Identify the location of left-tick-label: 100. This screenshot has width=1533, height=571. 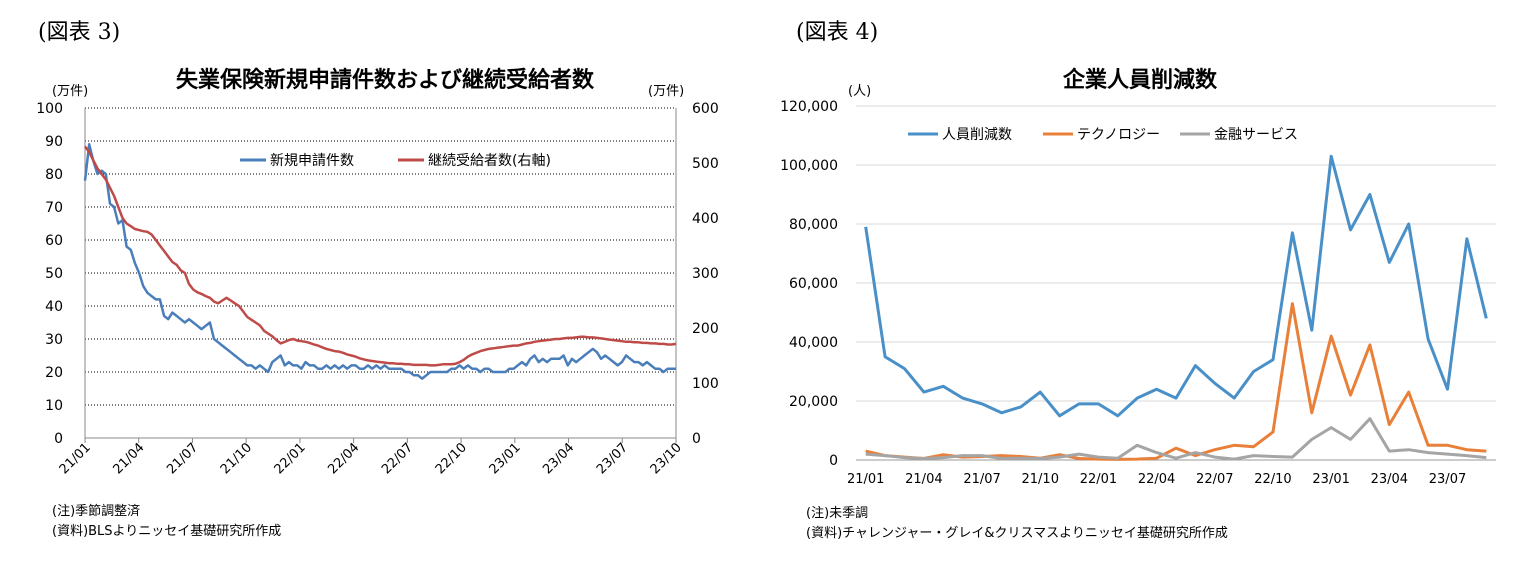
(49, 109).